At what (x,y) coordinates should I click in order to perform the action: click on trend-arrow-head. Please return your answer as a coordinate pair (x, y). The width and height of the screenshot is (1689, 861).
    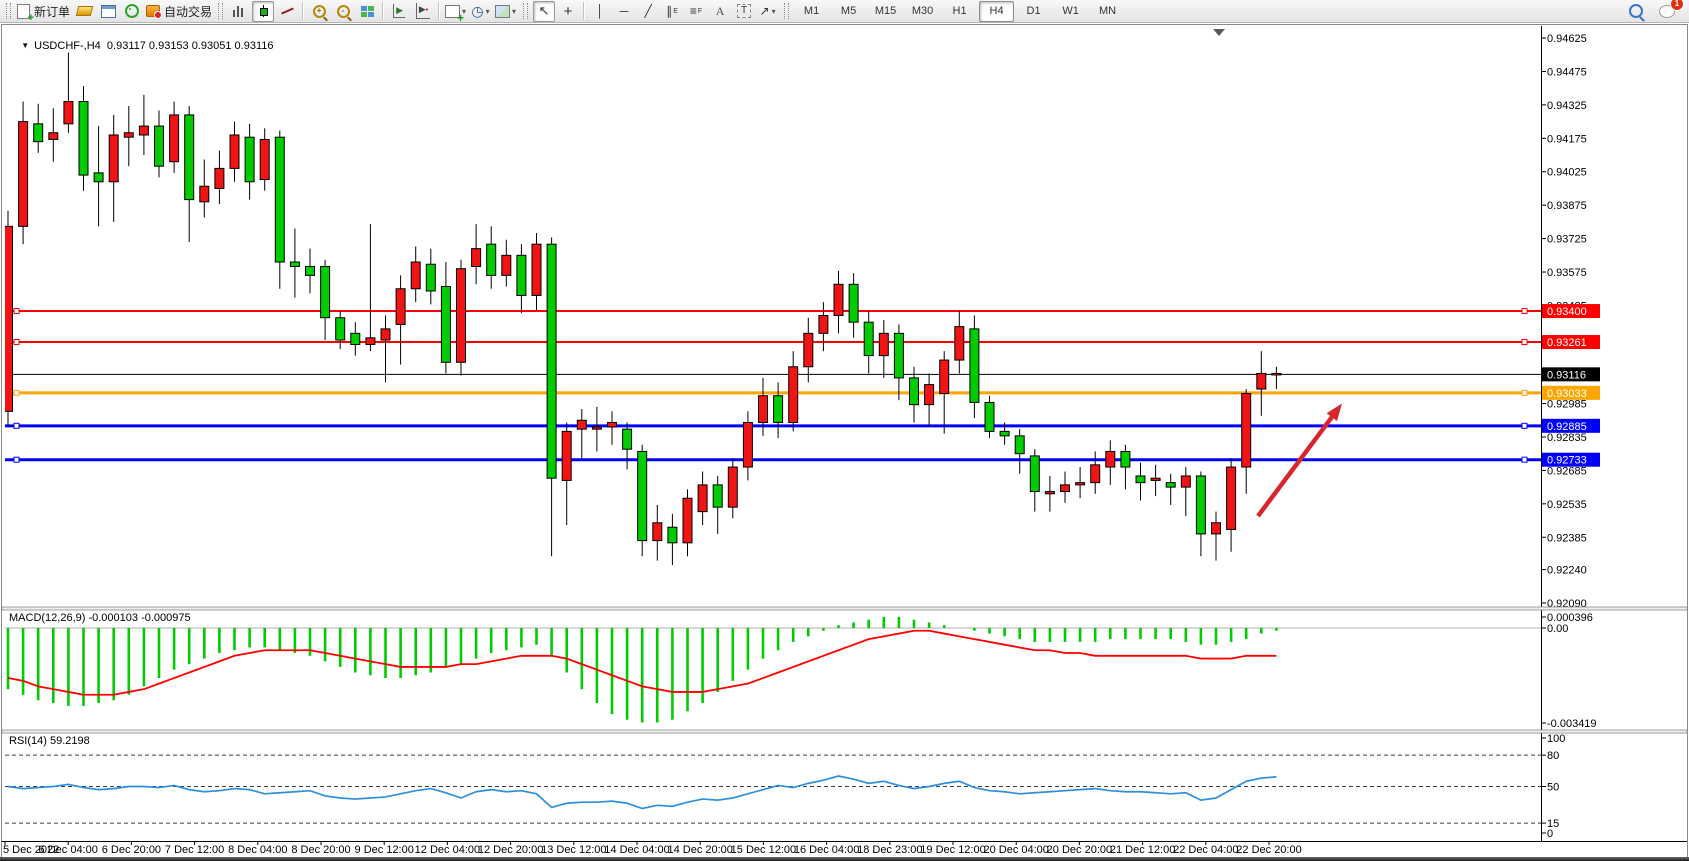
    Looking at the image, I should click on (1334, 412).